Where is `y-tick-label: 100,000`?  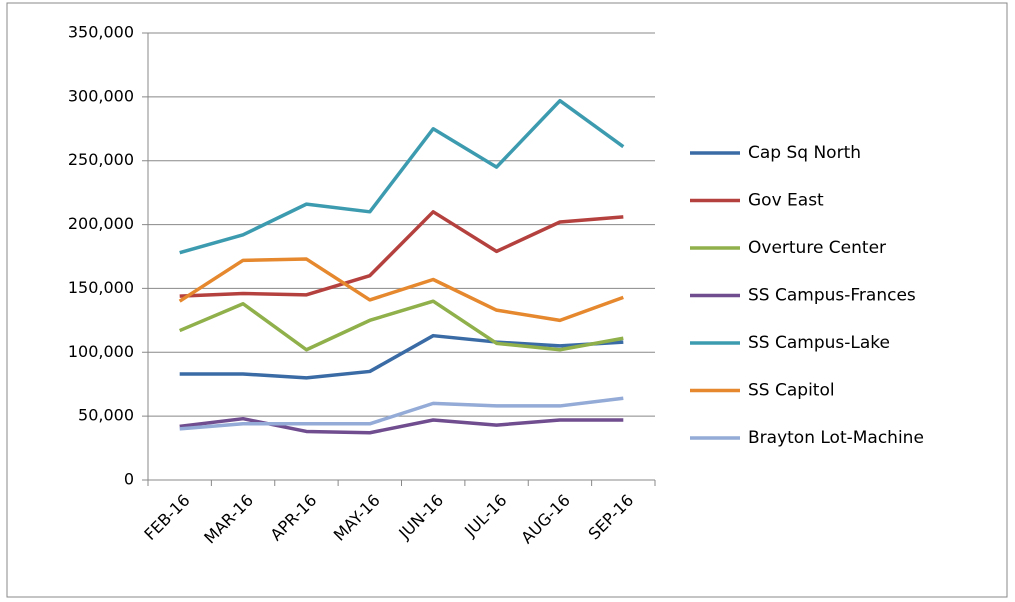 y-tick-label: 100,000 is located at coordinates (101, 351).